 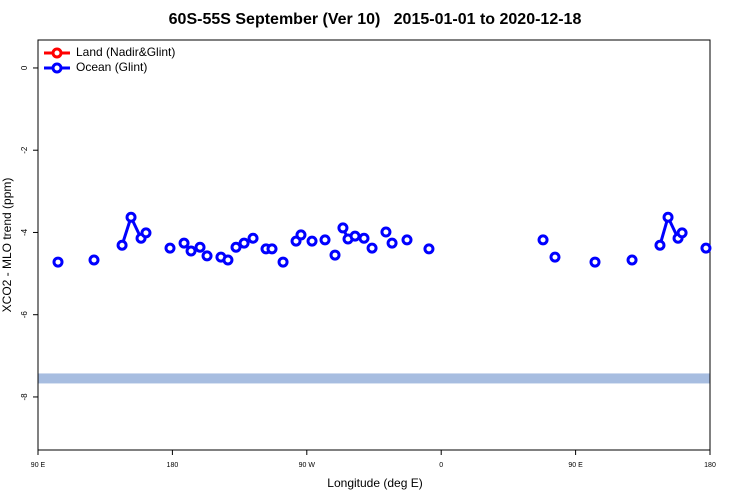 What do you see at coordinates (111, 67) in the screenshot?
I see `legend-label: Ocean (Glint)` at bounding box center [111, 67].